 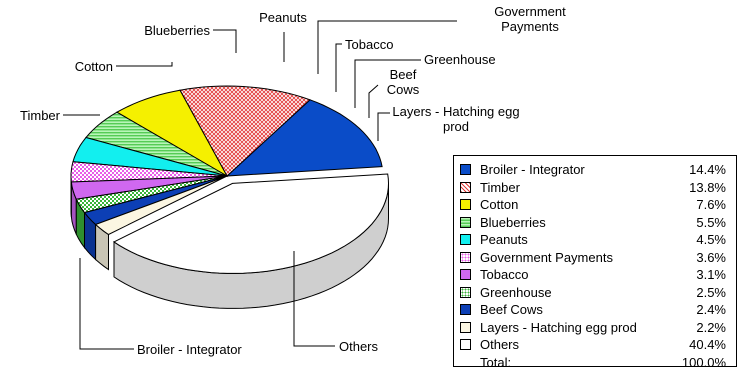 I want to click on legend-label: Peanuts, so click(x=588, y=239).